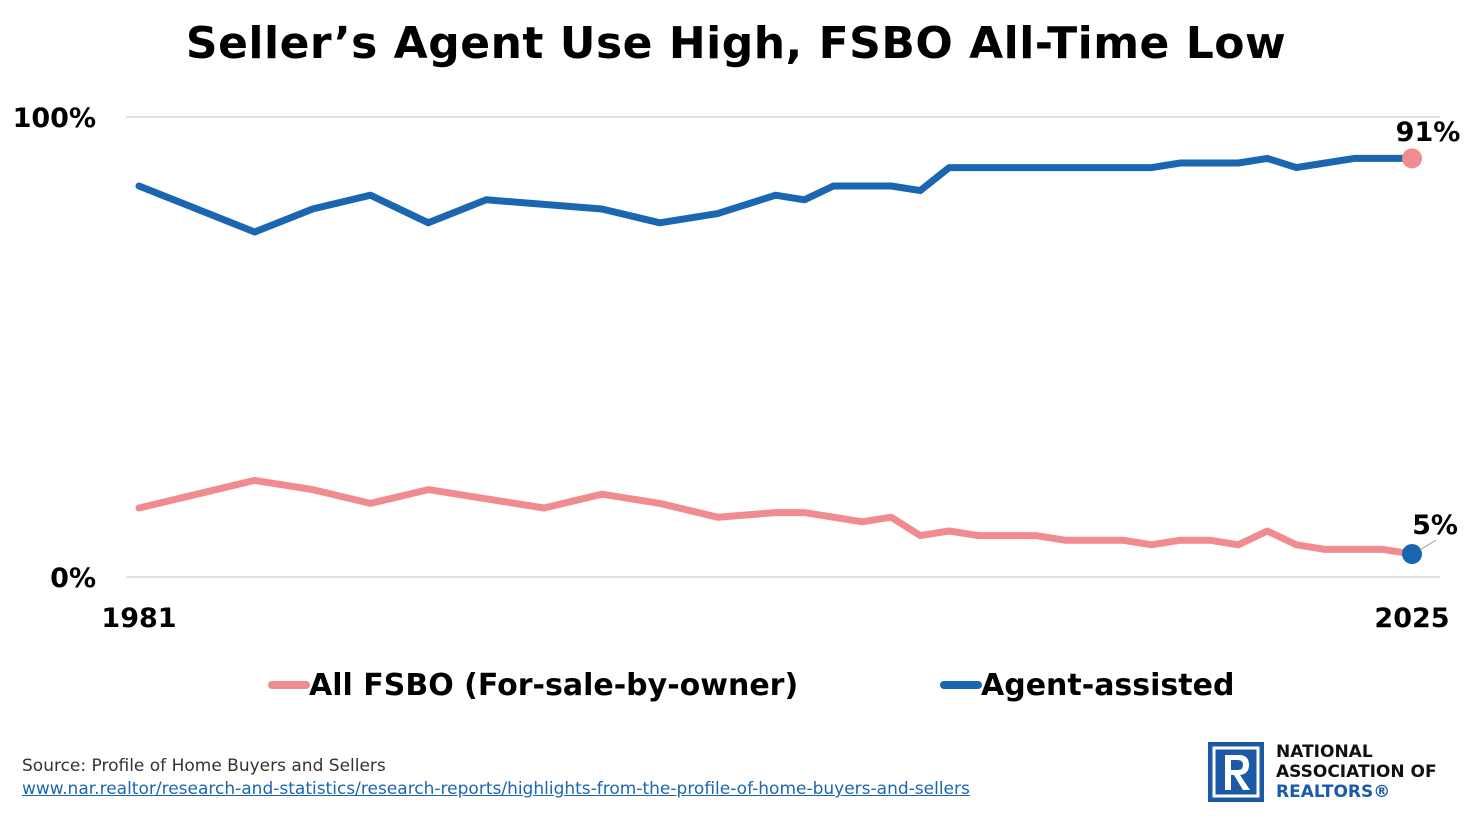  What do you see at coordinates (1428, 545) in the screenshot?
I see `end-label-fsbo-leader` at bounding box center [1428, 545].